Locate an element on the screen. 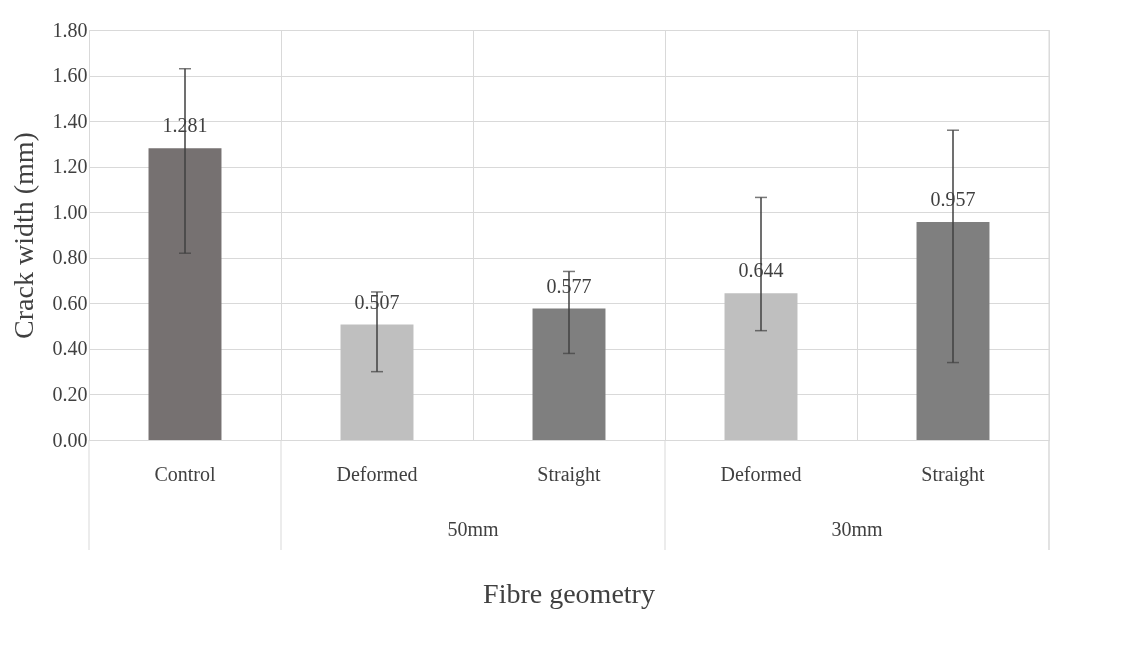 The height and width of the screenshot is (667, 1147). x-axis-title: Fibre geometry is located at coordinates (569, 593).